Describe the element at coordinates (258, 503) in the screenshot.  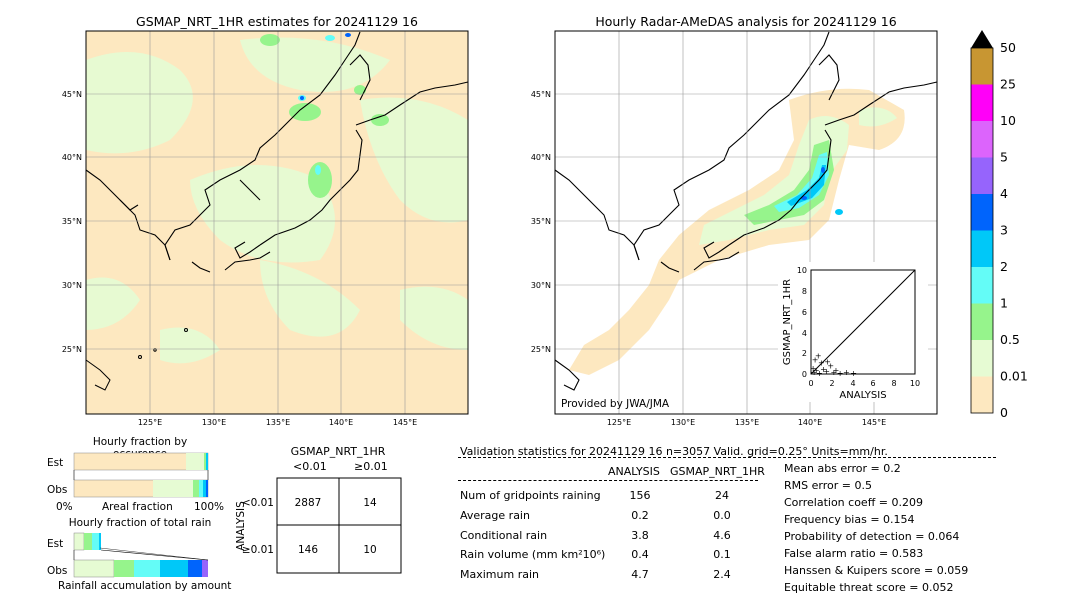
I see `row-label-0: <0.01` at that location.